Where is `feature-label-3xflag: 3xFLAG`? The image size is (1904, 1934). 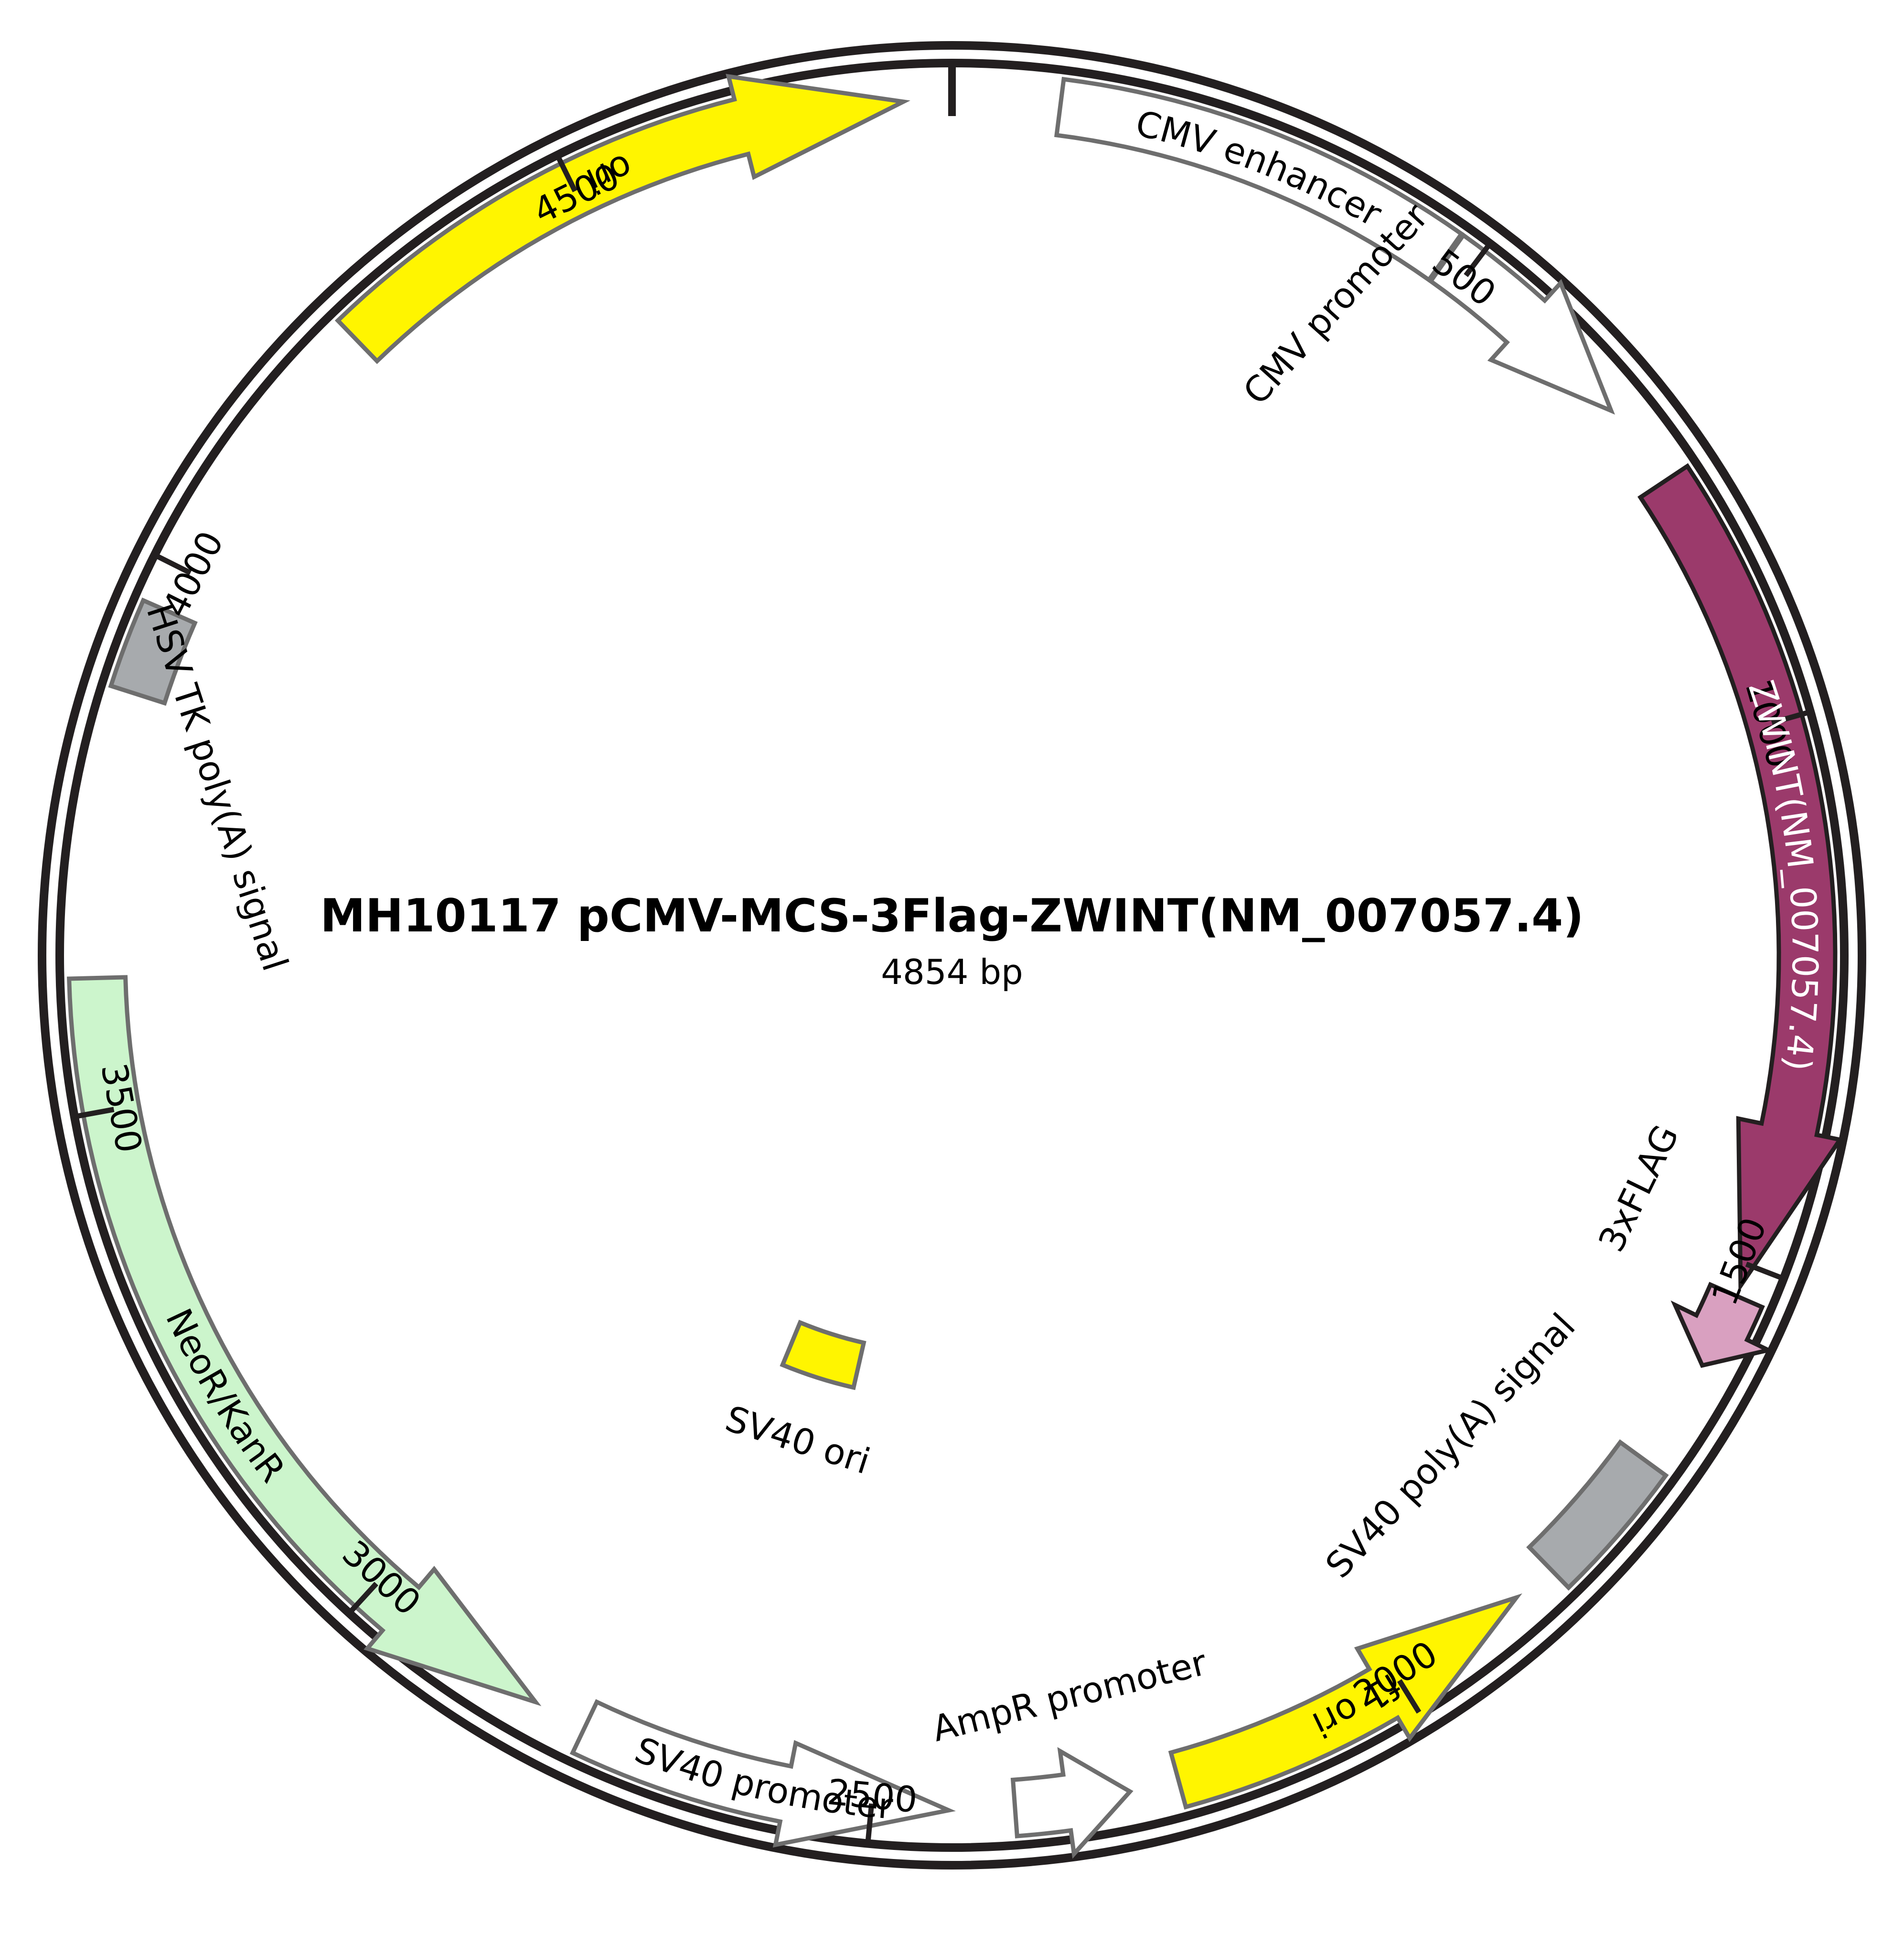
feature-label-3xflag: 3xFLAG is located at coordinates (1639, 1188).